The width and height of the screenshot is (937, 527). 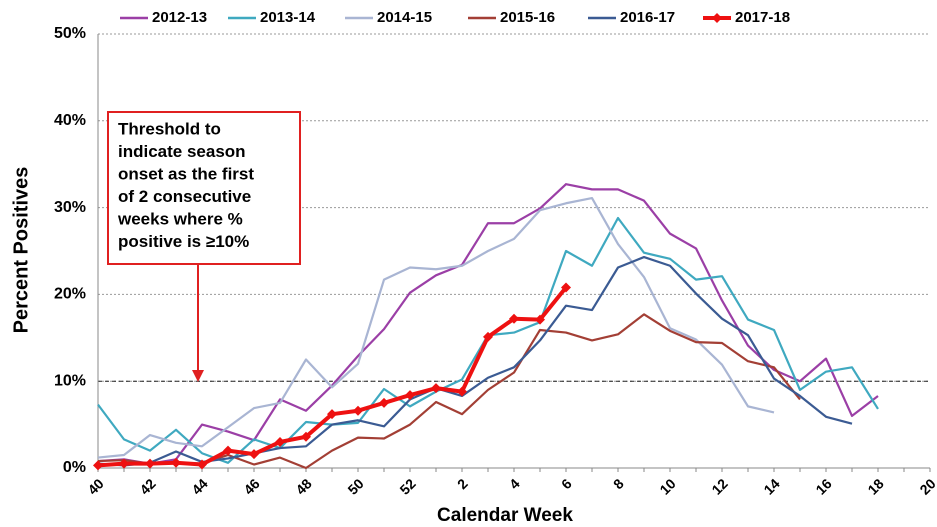 I want to click on annotation-box, so click(x=204, y=188).